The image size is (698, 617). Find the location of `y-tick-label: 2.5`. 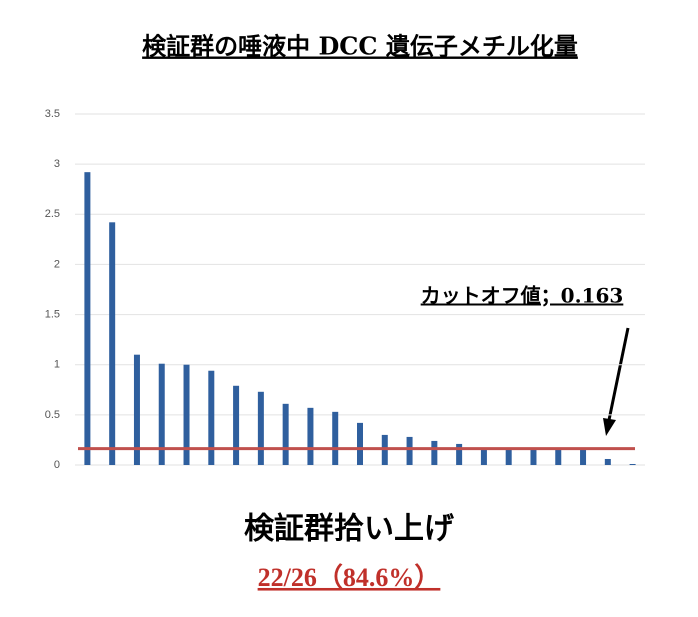

y-tick-label: 2.5 is located at coordinates (52, 214).